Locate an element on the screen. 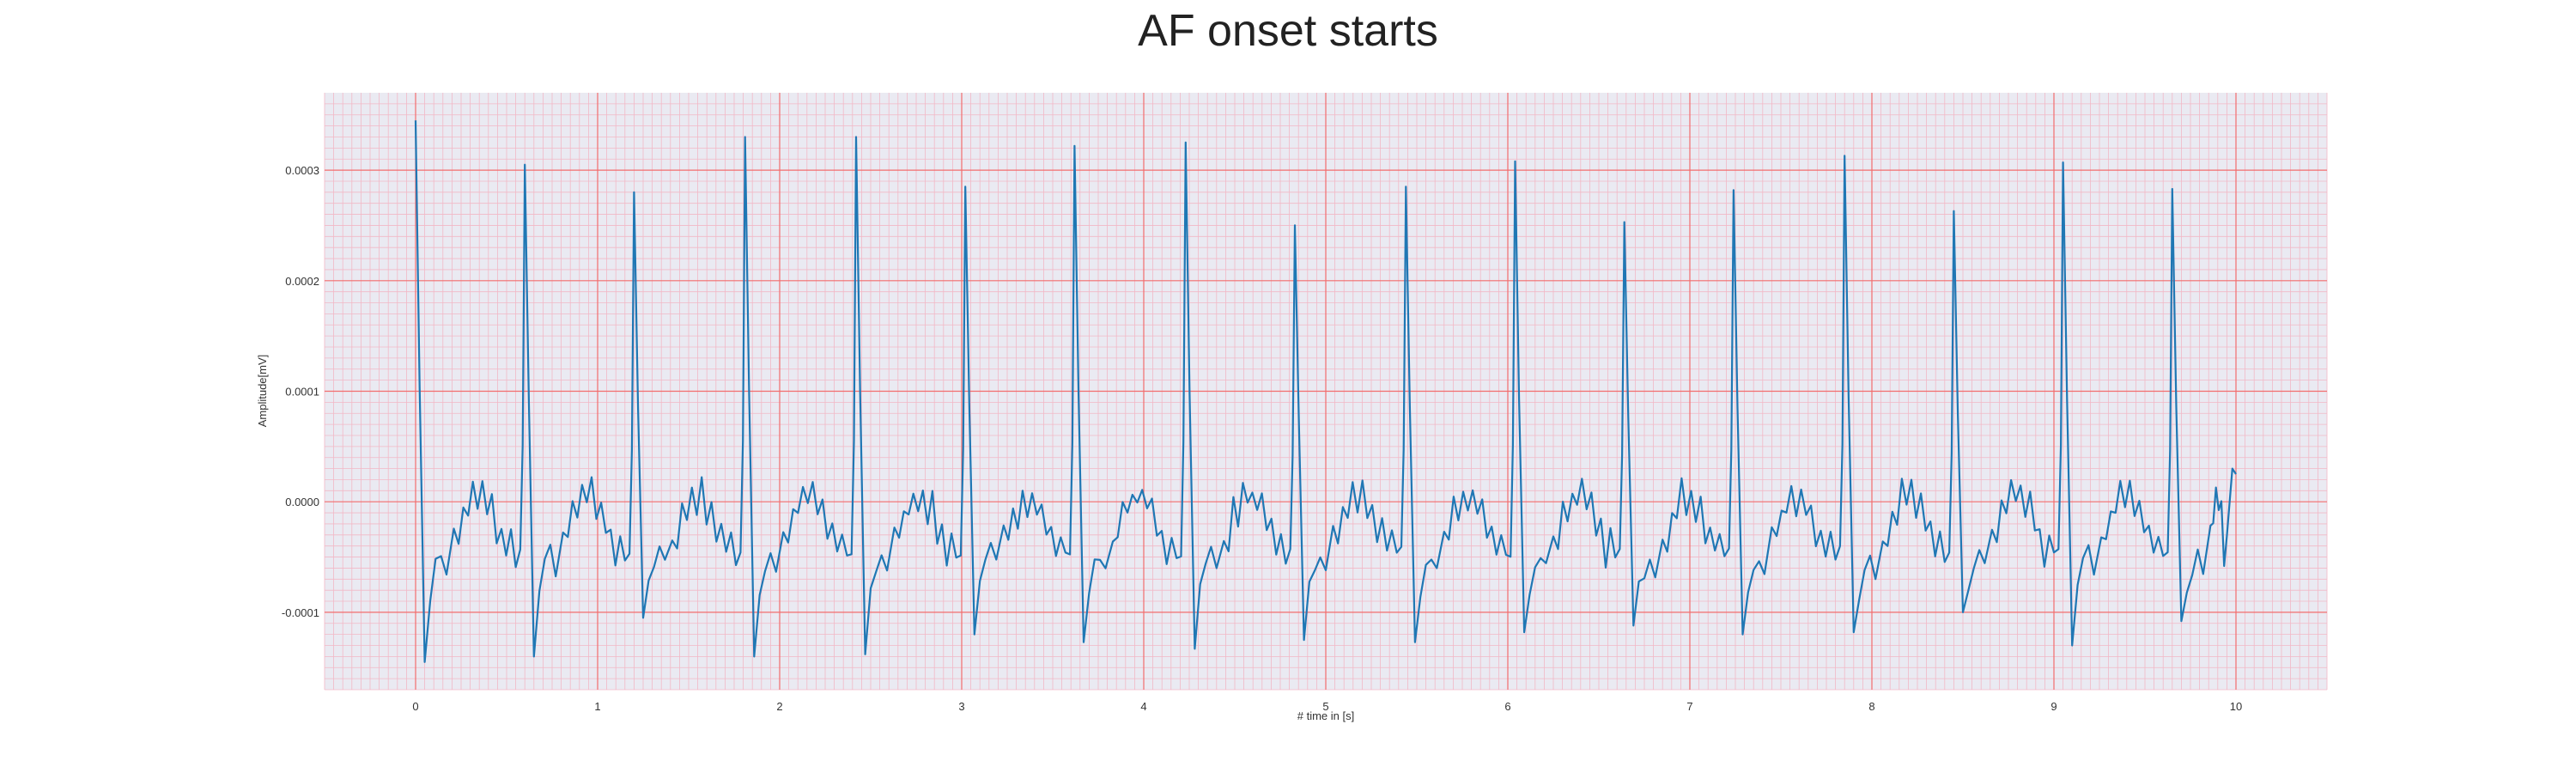 This screenshot has width=2576, height=773. y-tick-labels: -0.0001 0.0000 0.0001 0.0002 0.0003 is located at coordinates (301, 391).